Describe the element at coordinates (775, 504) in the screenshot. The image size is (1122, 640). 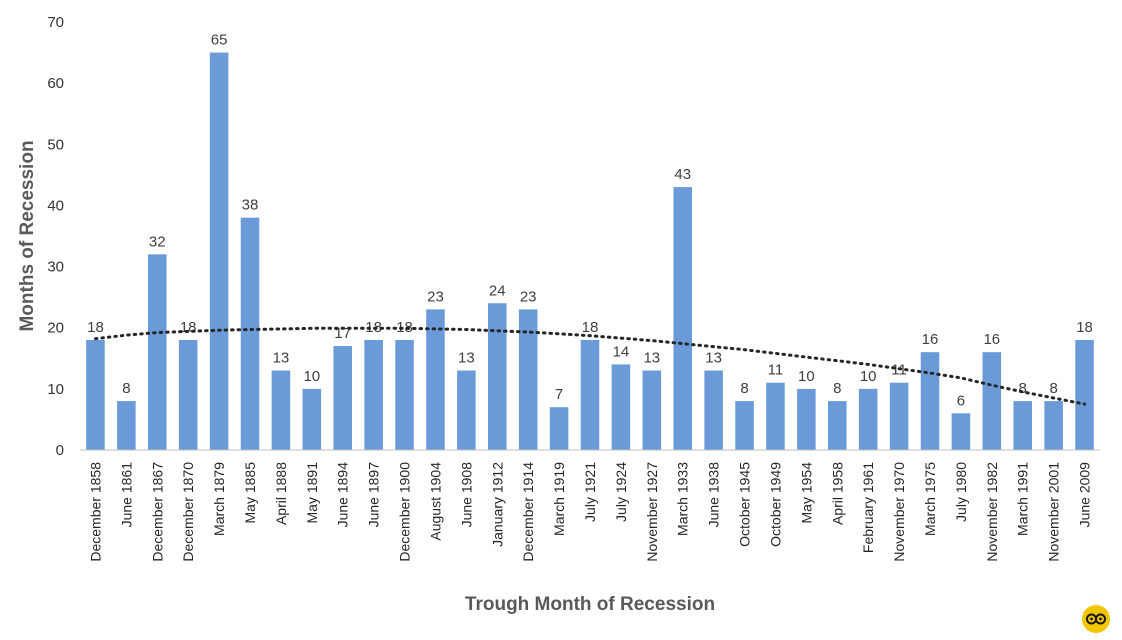
I see `x-tick-label: October 1949` at that location.